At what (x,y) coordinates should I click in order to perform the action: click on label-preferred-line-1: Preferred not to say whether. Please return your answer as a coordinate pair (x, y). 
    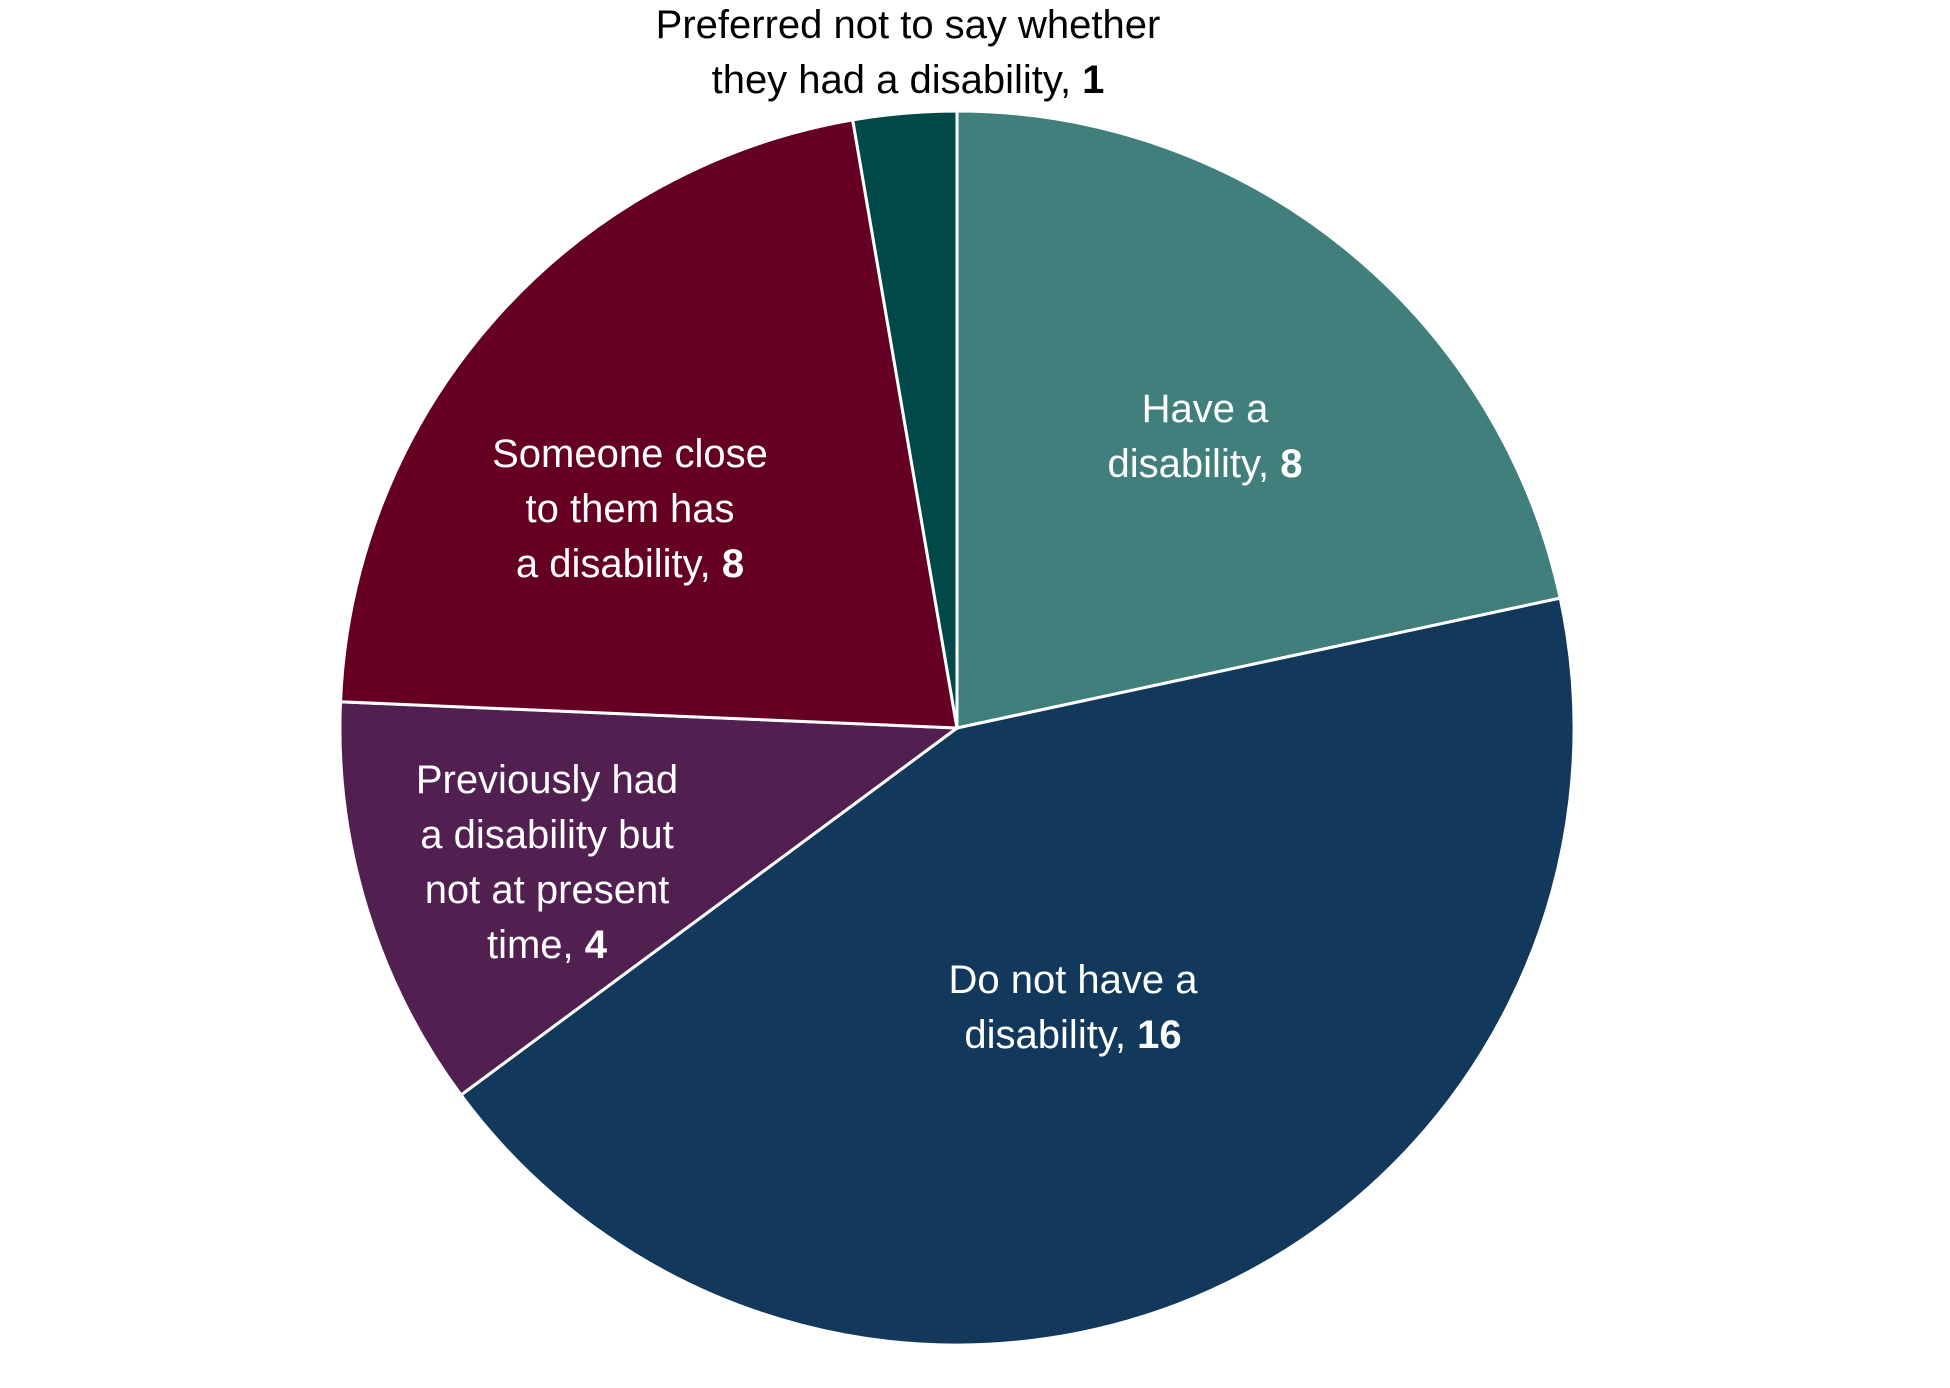
    Looking at the image, I should click on (908, 25).